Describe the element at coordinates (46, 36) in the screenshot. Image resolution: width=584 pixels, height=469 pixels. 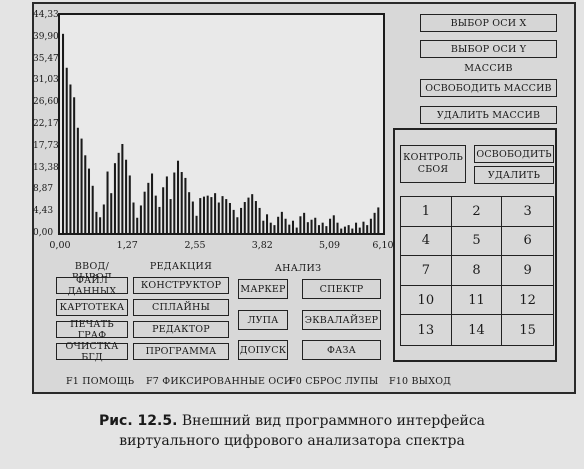
I see `y-tick-label: 39,90` at that location.